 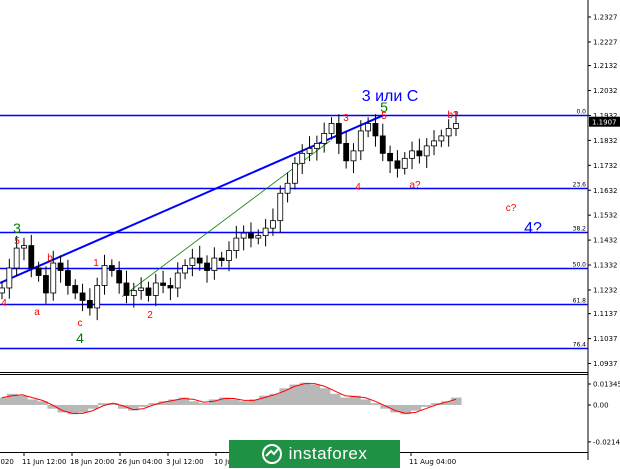 I want to click on wave-label: 4, so click(x=358, y=187).